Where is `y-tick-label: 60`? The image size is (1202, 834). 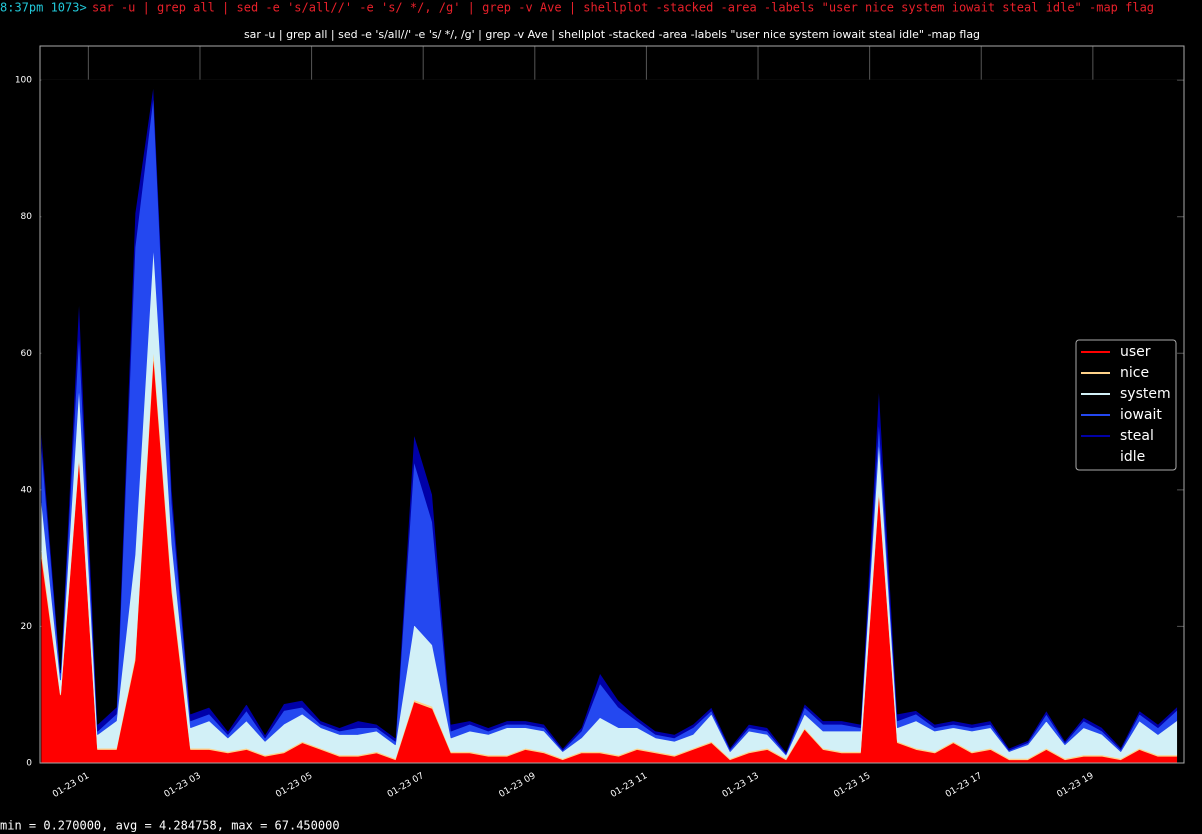 y-tick-label: 60 is located at coordinates (27, 354).